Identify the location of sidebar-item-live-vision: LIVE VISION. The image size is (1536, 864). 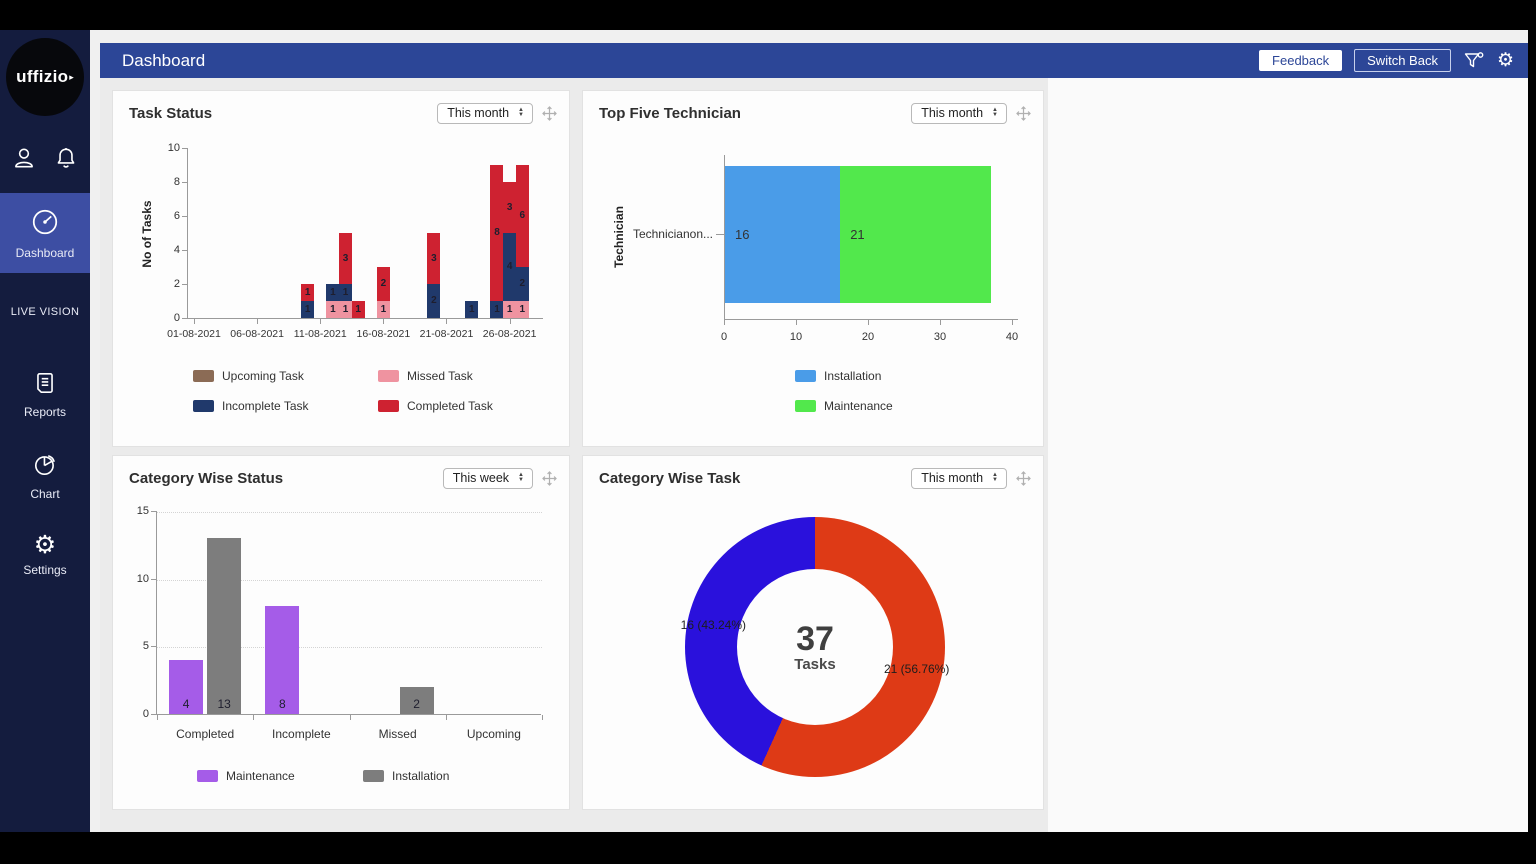
(45, 317).